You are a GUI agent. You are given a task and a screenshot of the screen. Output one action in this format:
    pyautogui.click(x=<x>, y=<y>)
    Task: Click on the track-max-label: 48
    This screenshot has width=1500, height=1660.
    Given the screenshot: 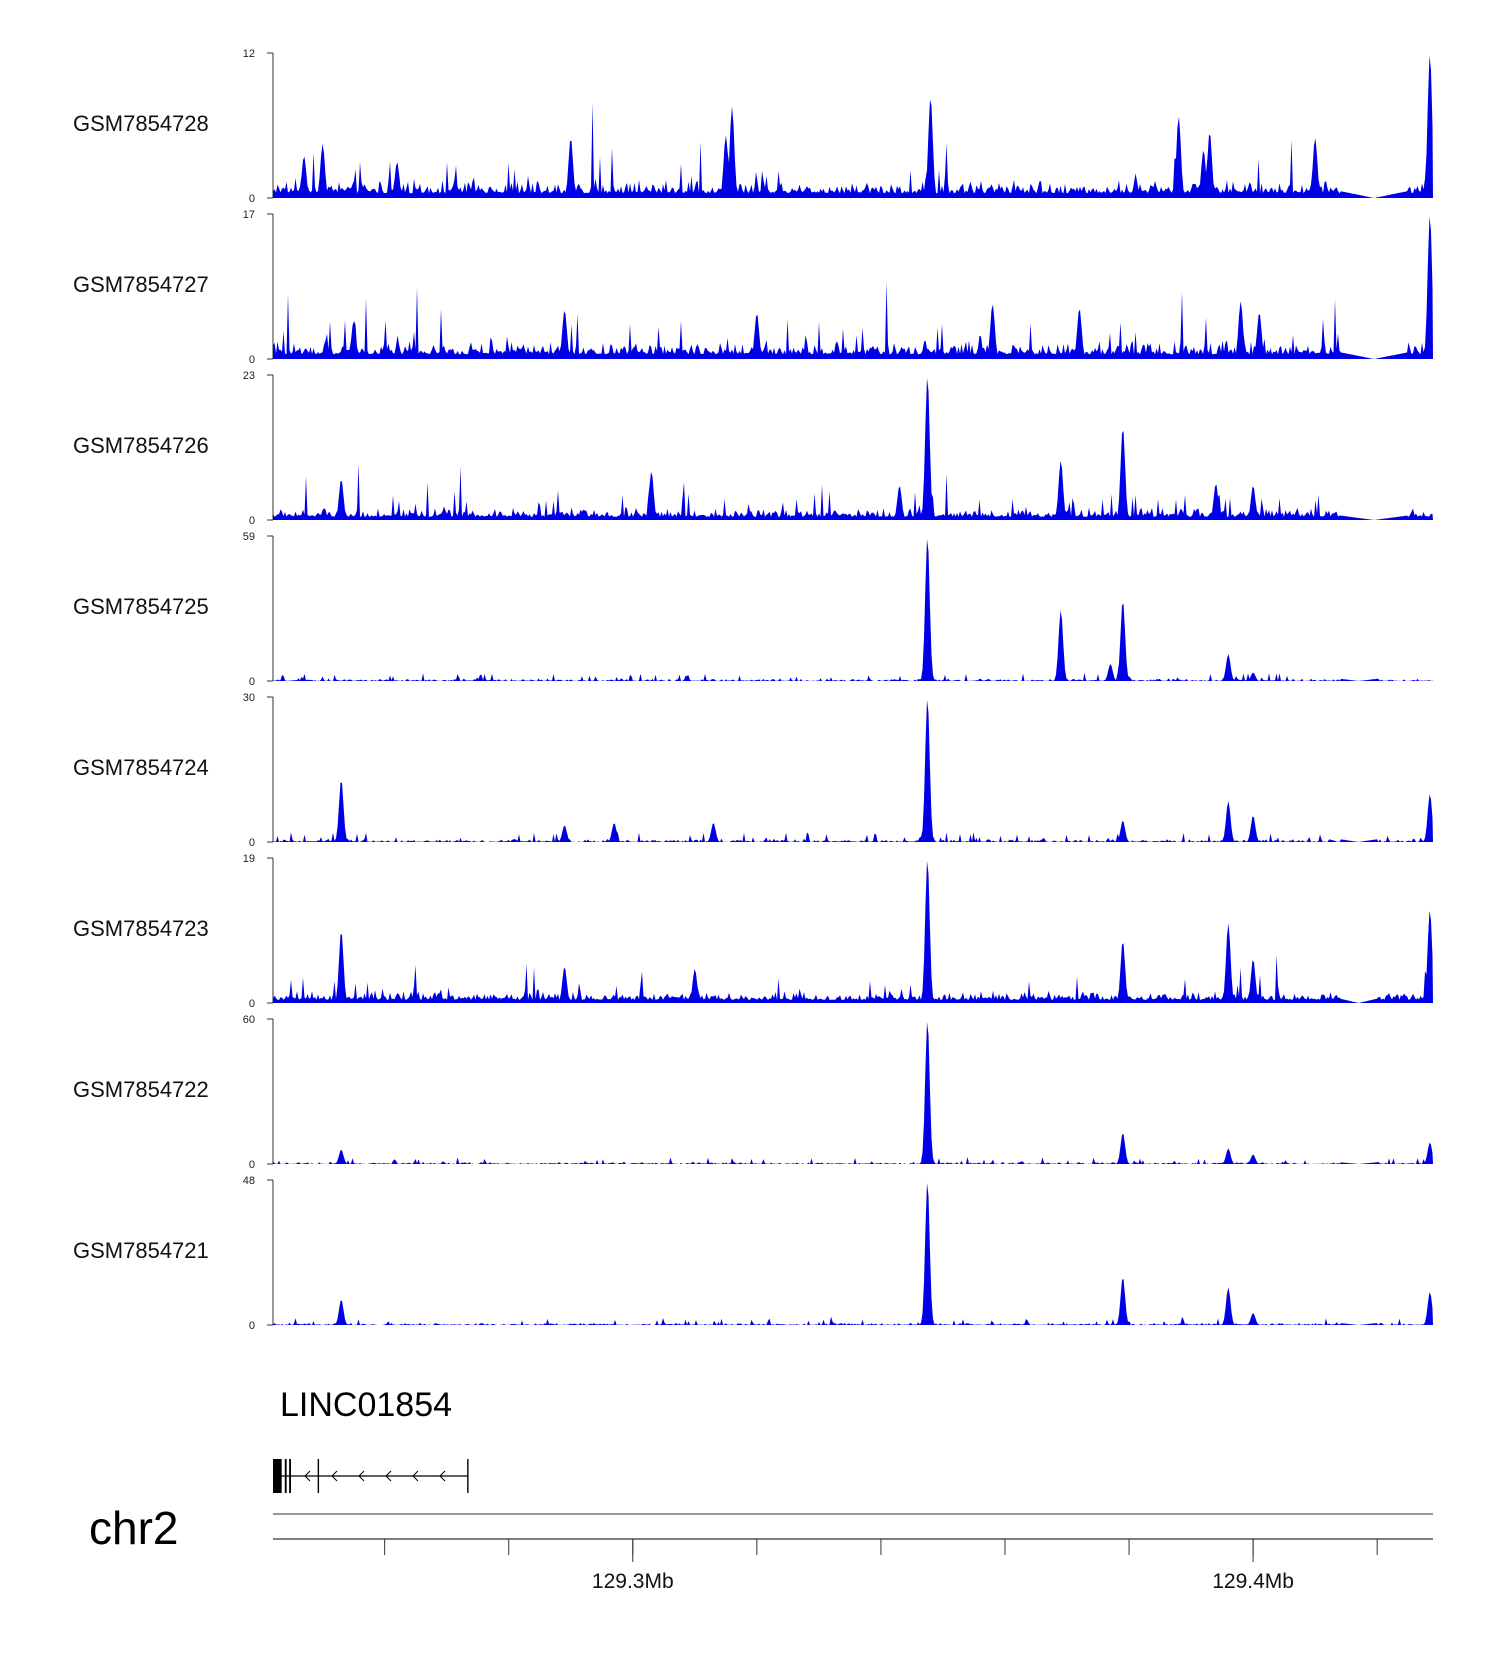 What is the action you would take?
    pyautogui.click(x=249, y=1181)
    